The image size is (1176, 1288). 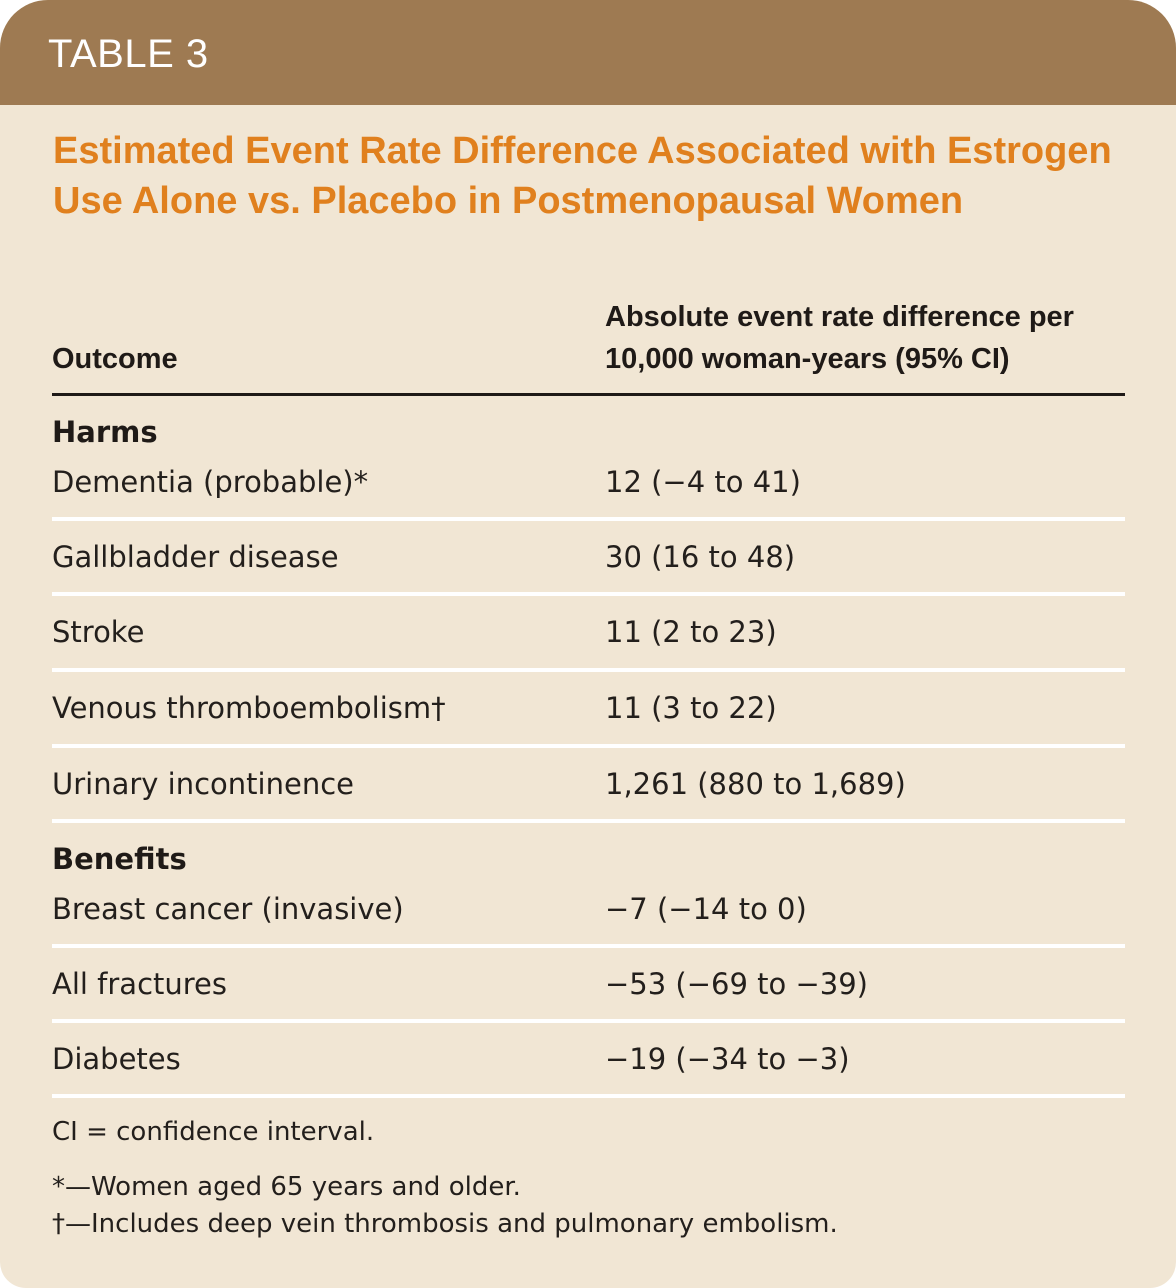 I want to click on column-header-outcome: Outcome, so click(x=115, y=359).